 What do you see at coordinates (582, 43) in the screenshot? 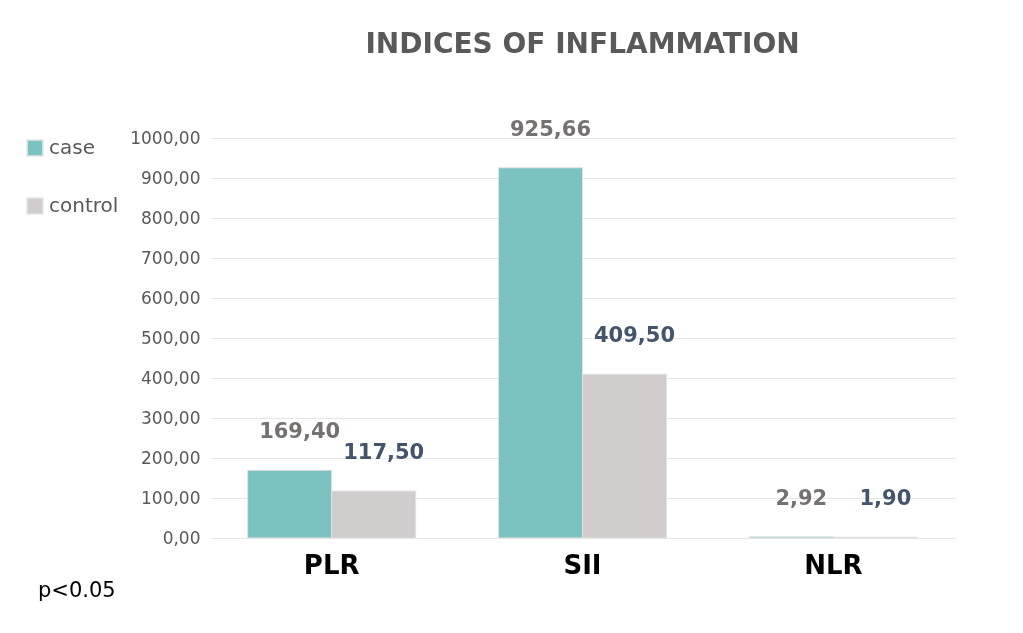
I see `chart-title: INDICES OF INFLAMMATION` at bounding box center [582, 43].